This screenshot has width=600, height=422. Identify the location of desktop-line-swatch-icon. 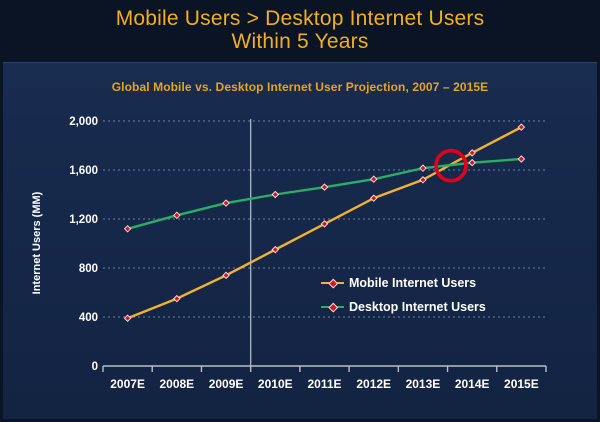
(332, 307).